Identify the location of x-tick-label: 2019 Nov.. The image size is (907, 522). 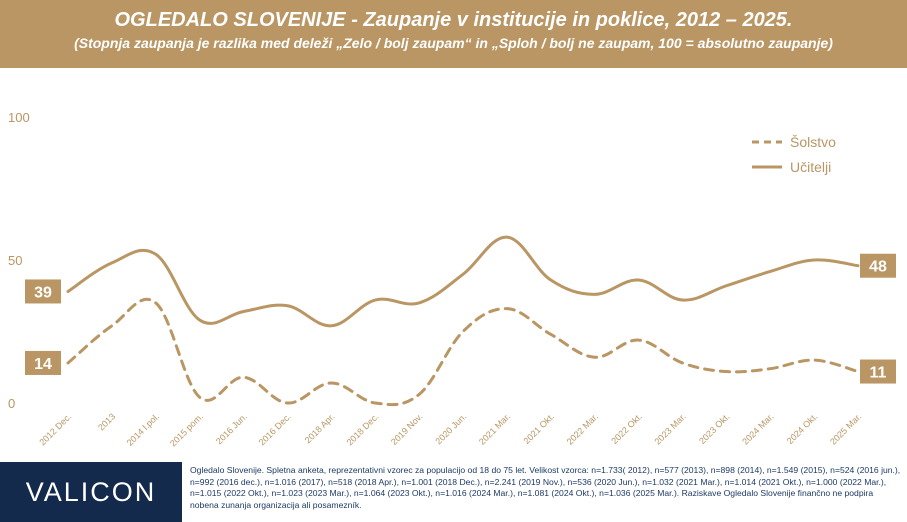
(407, 429).